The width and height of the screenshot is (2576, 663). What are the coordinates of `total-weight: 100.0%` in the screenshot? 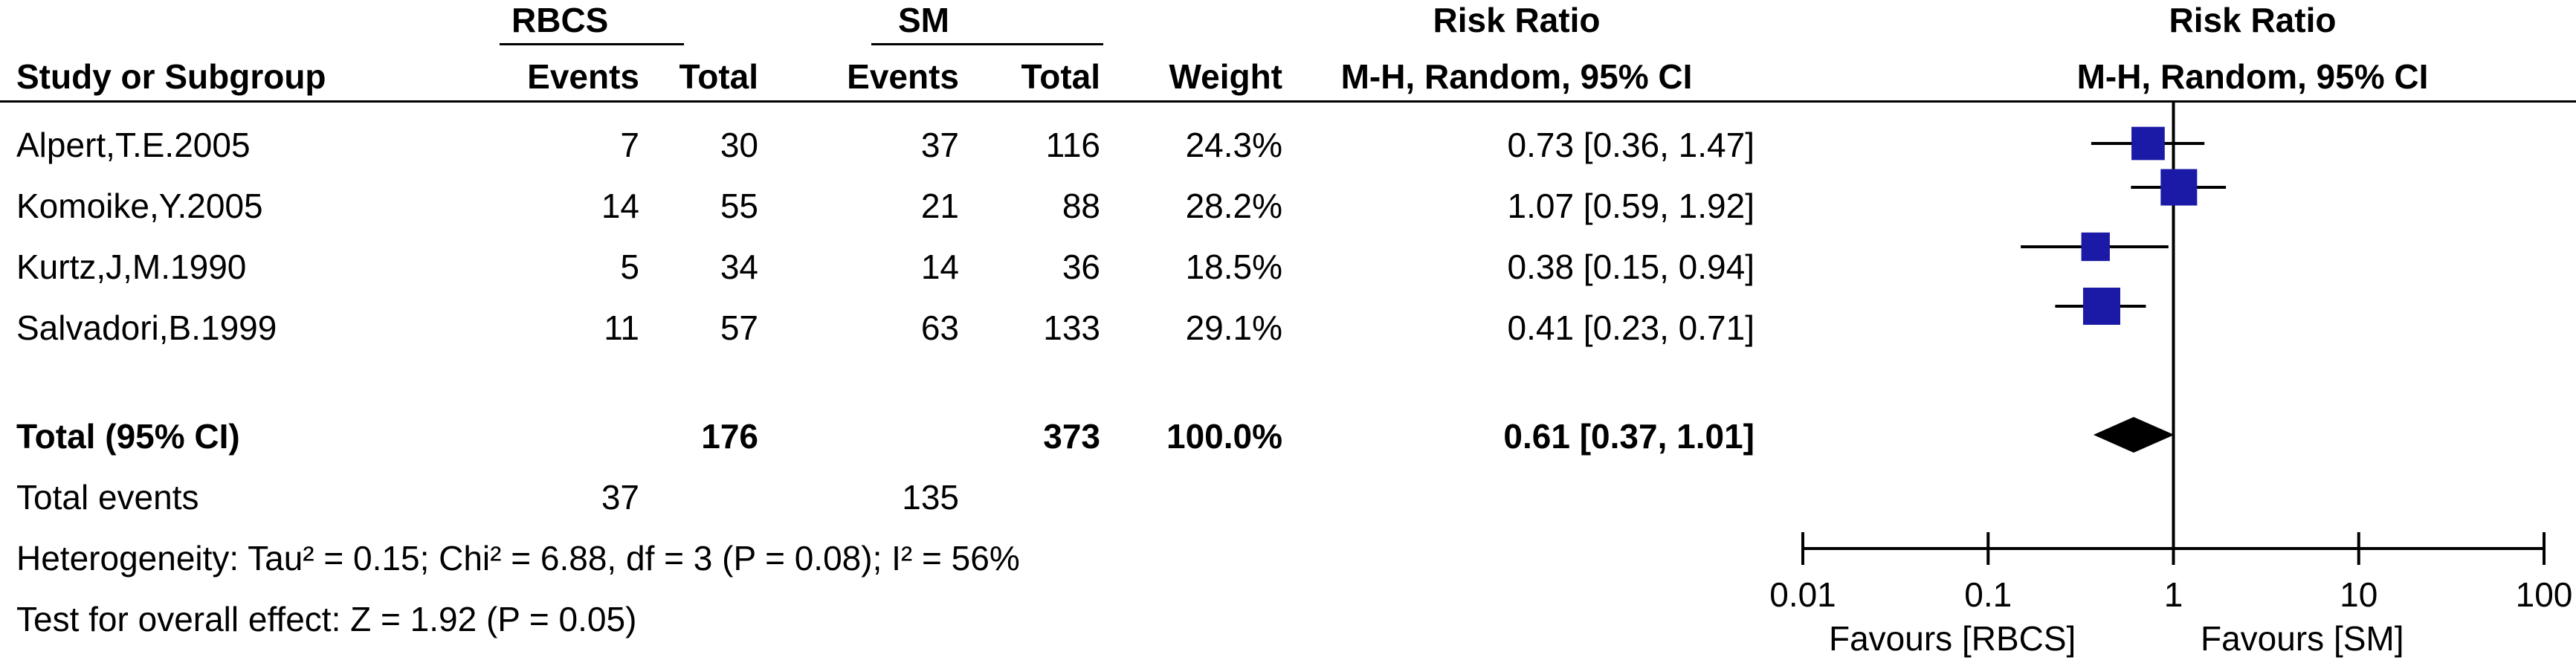 It's located at (1224, 437).